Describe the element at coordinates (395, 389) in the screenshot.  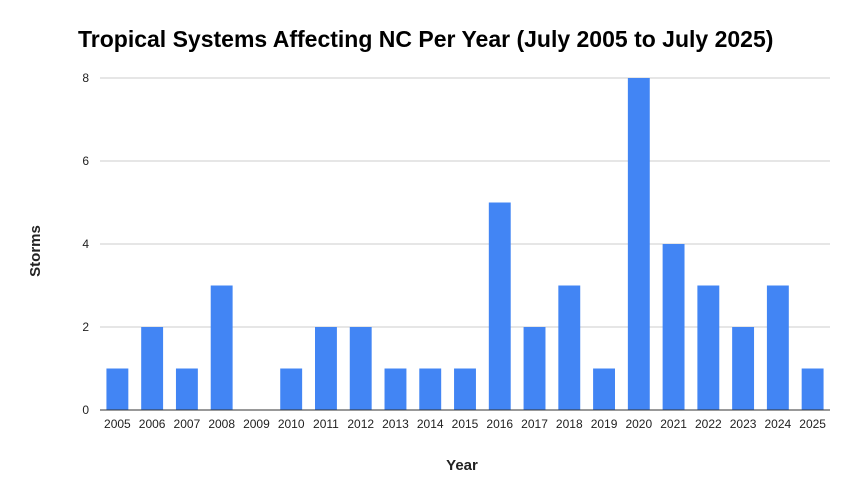
I see `bar-2013` at that location.